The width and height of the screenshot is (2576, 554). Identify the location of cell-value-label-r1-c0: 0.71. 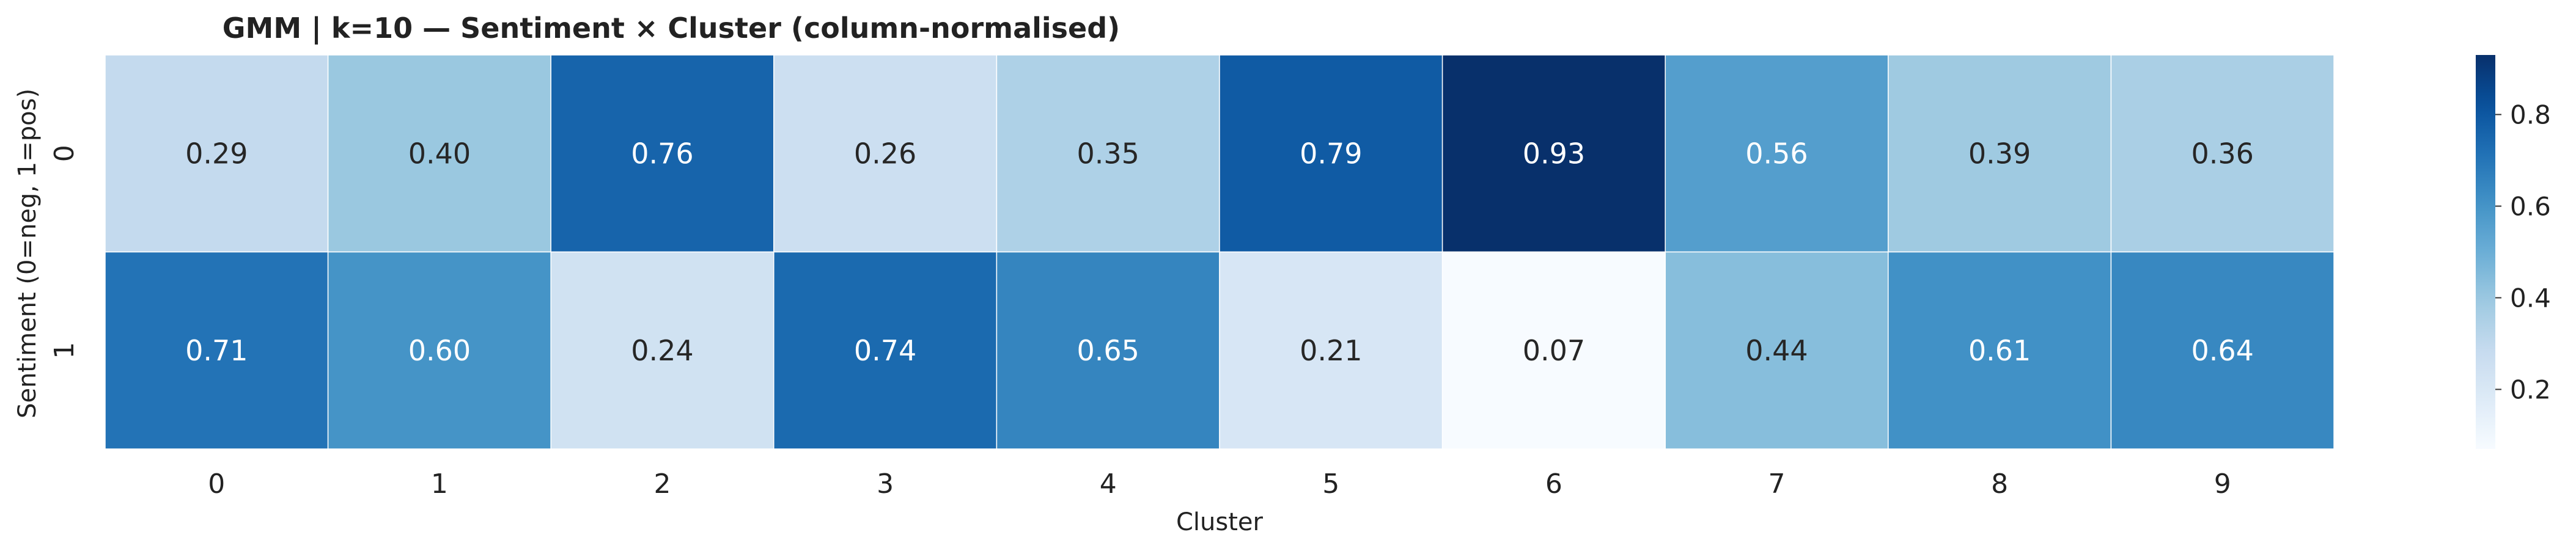
(217, 350).